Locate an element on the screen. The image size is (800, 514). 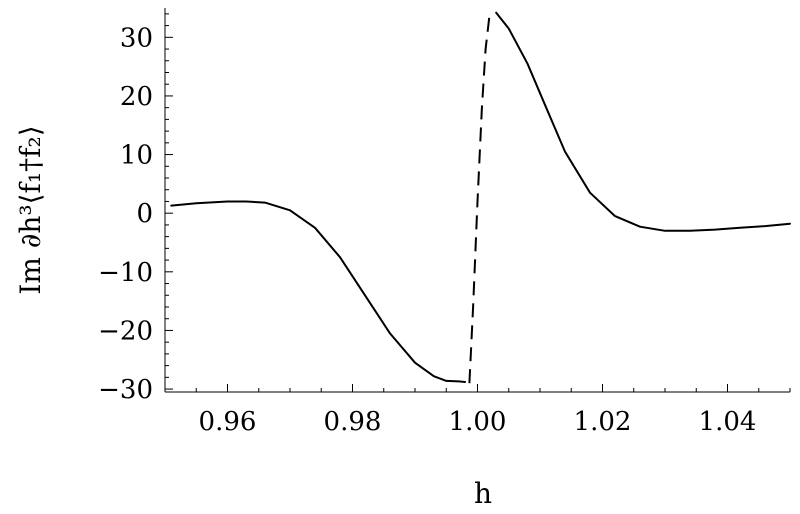
x-tick-label: 1.02 is located at coordinates (603, 422).